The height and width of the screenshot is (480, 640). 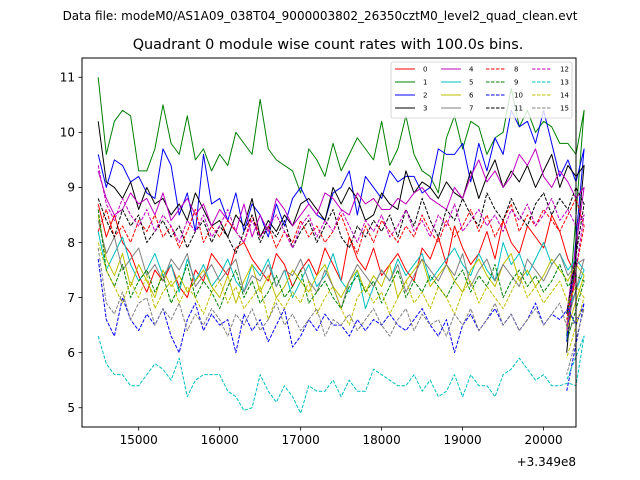 I want to click on legend-label-0: 0, so click(x=425, y=70).